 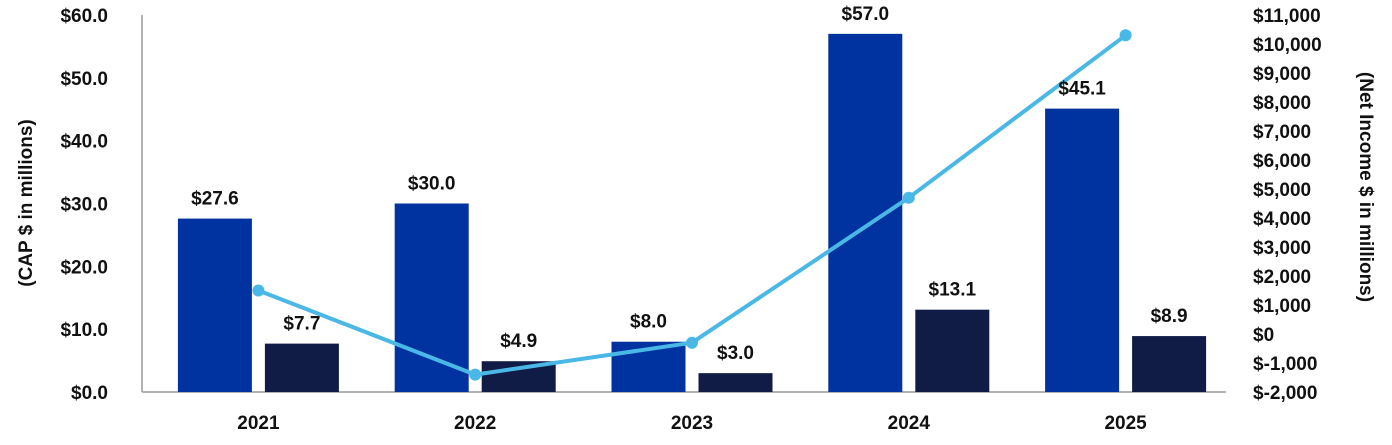 I want to click on data-label-primary-2022: $30.0, so click(x=432, y=184).